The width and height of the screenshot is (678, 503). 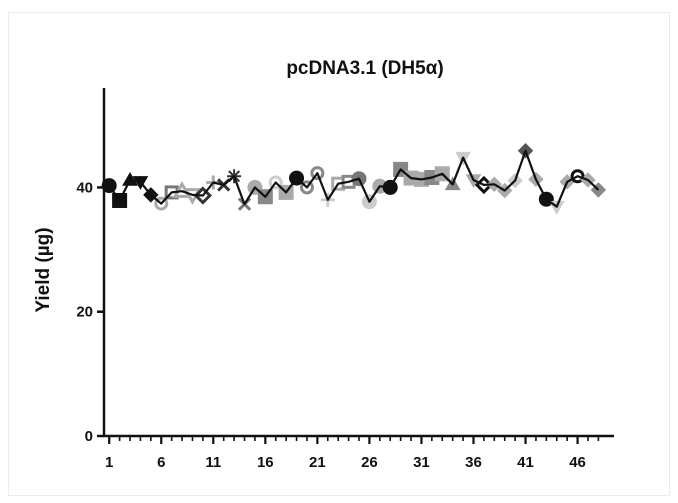 What do you see at coordinates (84, 312) in the screenshot?
I see `y-tick-label: 20` at bounding box center [84, 312].